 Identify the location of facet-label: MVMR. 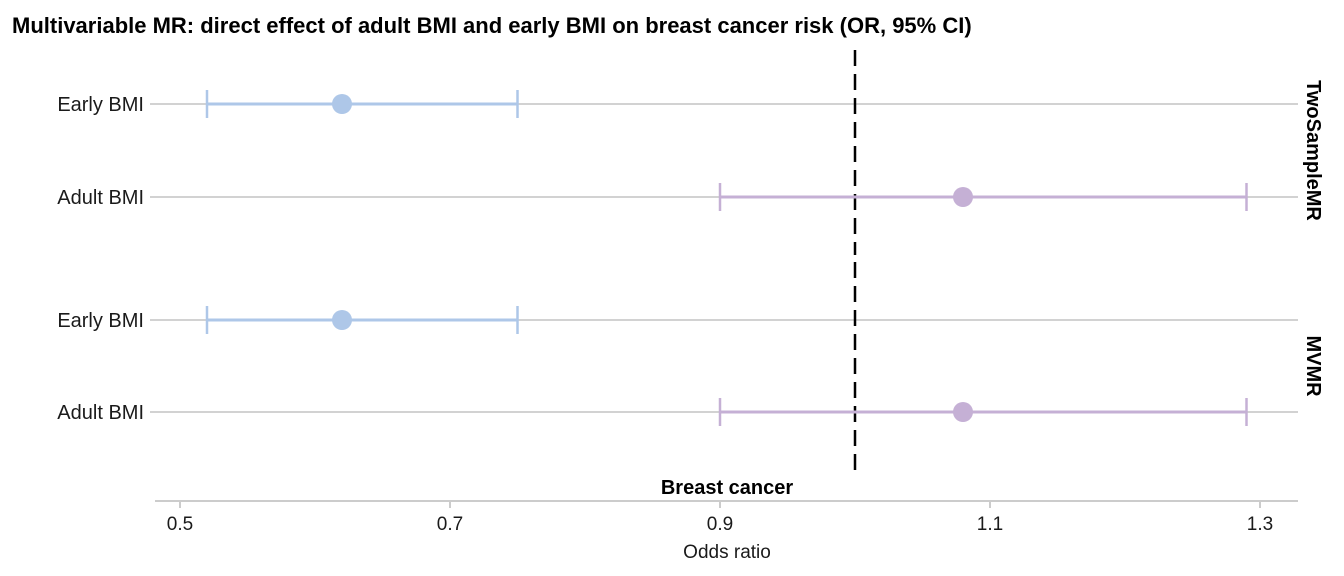
(1313, 366).